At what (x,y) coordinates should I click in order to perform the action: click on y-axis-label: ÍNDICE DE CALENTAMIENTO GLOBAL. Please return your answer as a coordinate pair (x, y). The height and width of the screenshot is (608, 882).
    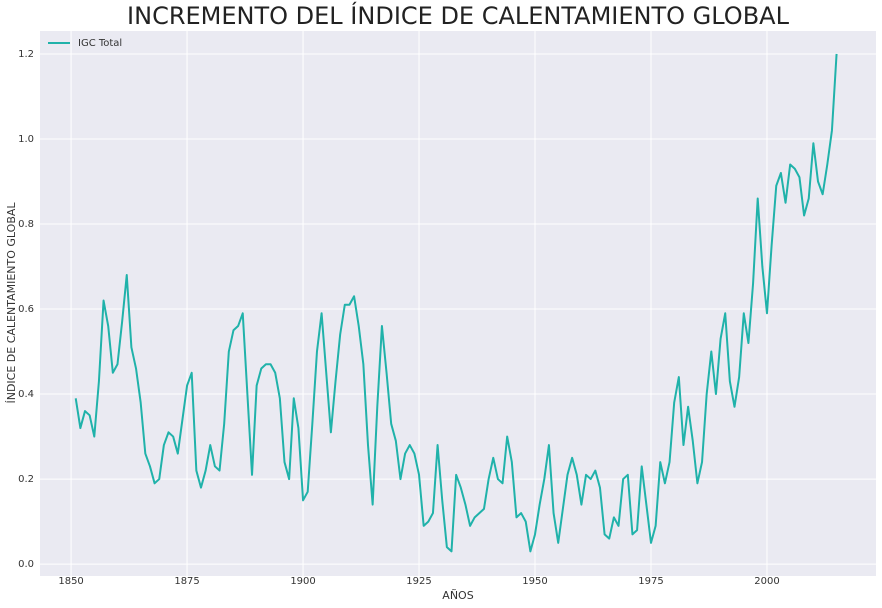
    Looking at the image, I should click on (11, 303).